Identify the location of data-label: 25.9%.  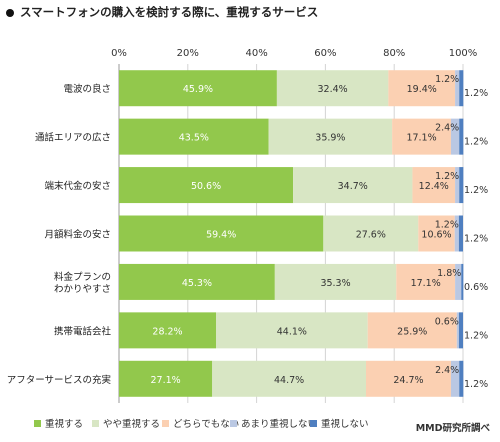
(412, 331).